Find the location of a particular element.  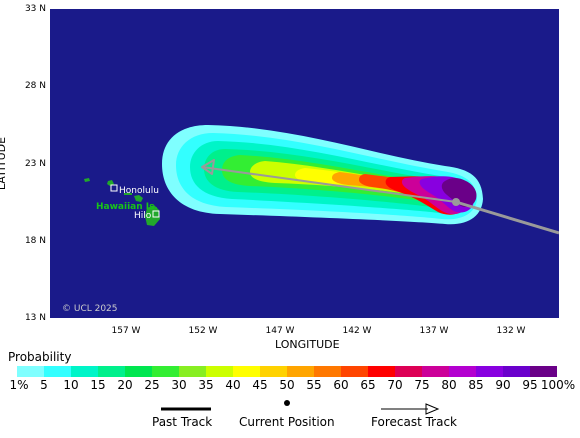

legend-tick-label: 5 is located at coordinates (44, 385).